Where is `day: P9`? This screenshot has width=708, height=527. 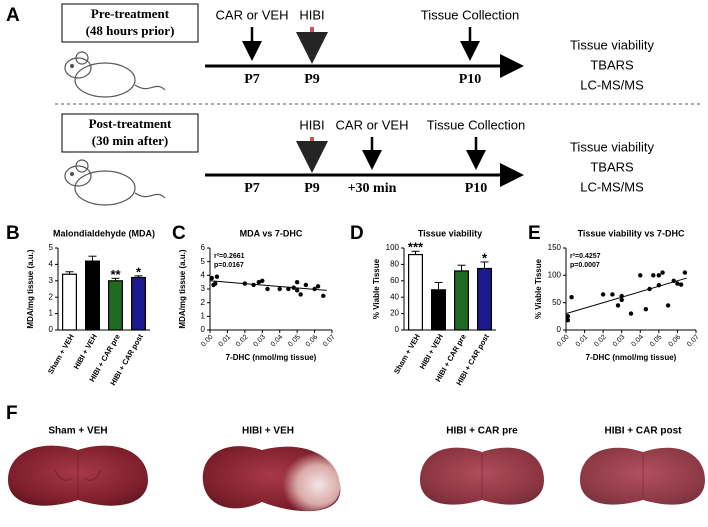
day: P9 is located at coordinates (312, 188).